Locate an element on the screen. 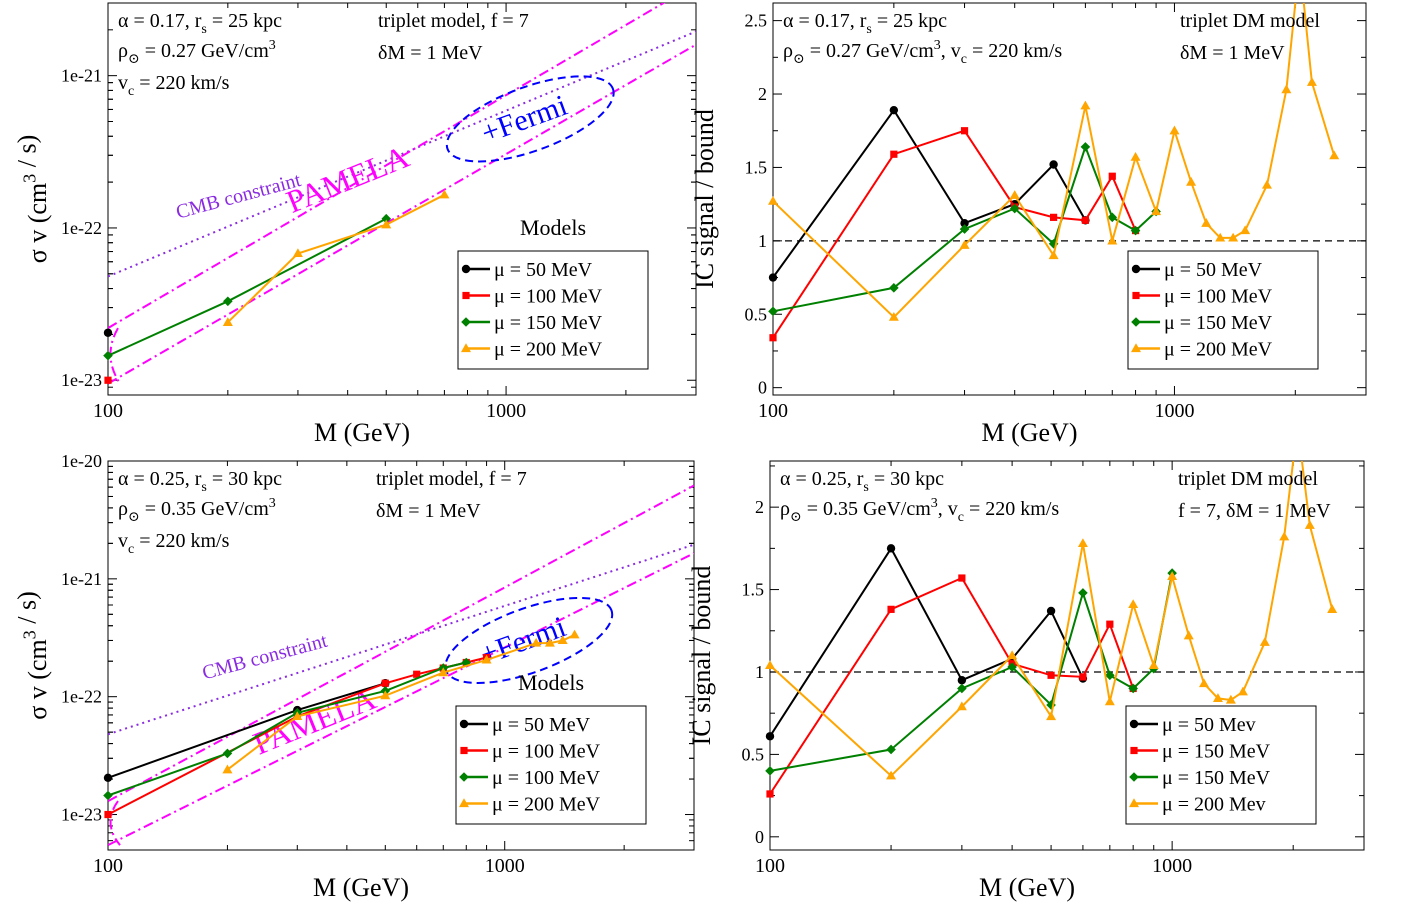 This screenshot has width=1401, height=909. fermi-region is located at coordinates (530, 119).